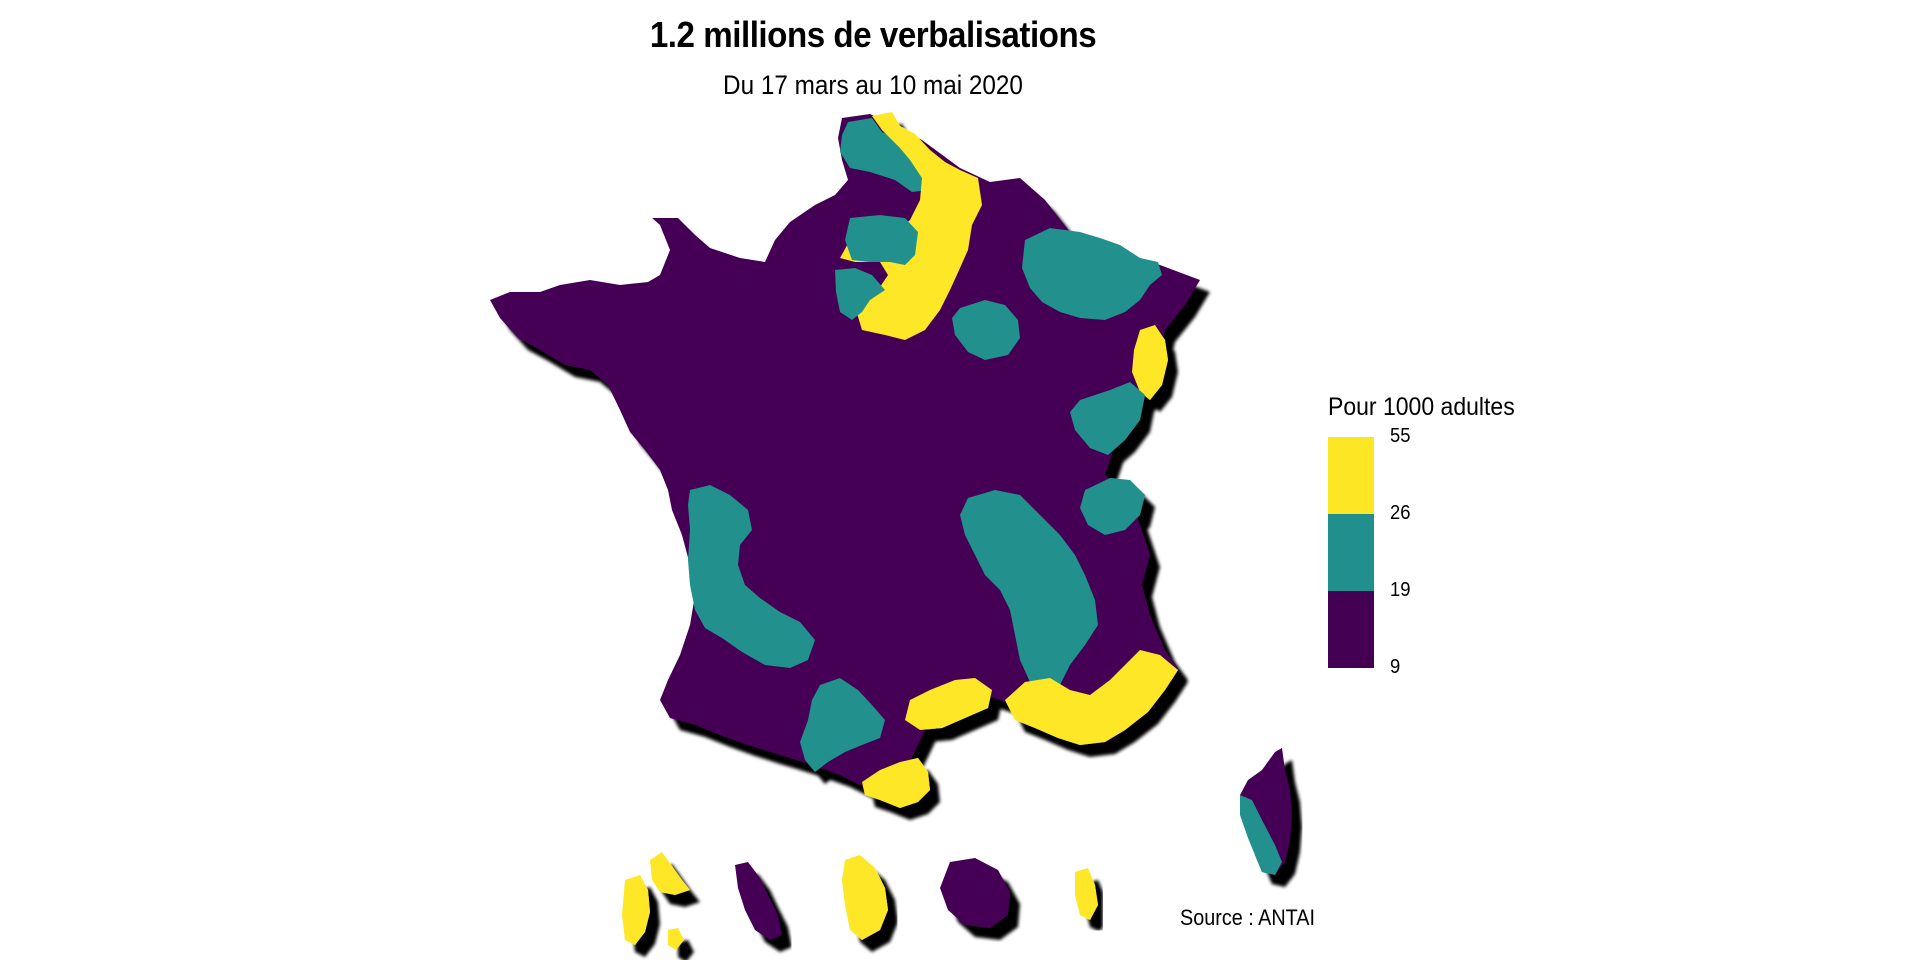 This screenshot has height=960, width=1920. I want to click on guadeloupe, so click(656, 901).